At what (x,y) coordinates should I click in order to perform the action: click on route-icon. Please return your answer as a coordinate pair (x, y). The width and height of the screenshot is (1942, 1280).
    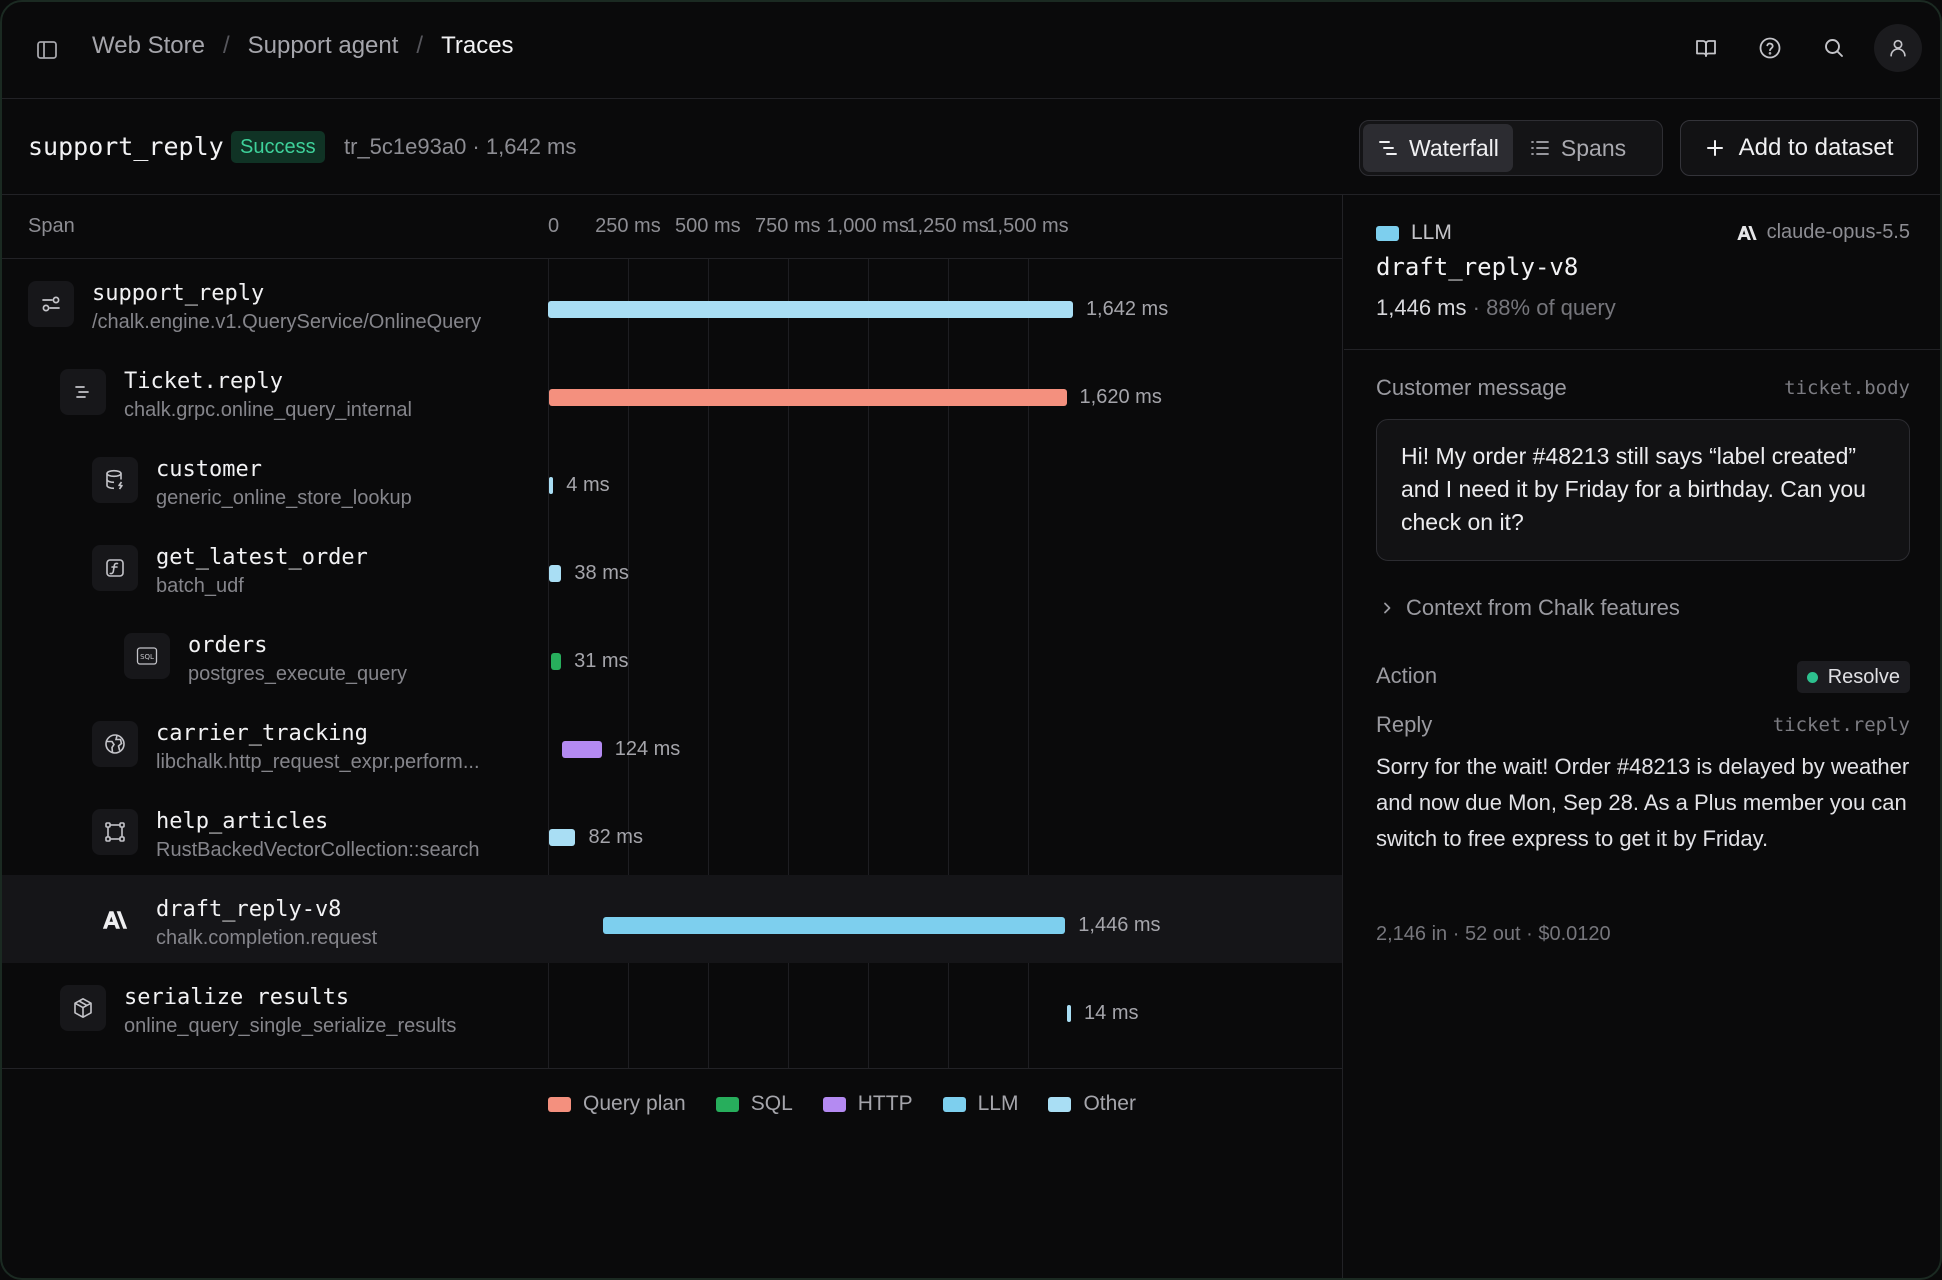
    Looking at the image, I should click on (51, 304).